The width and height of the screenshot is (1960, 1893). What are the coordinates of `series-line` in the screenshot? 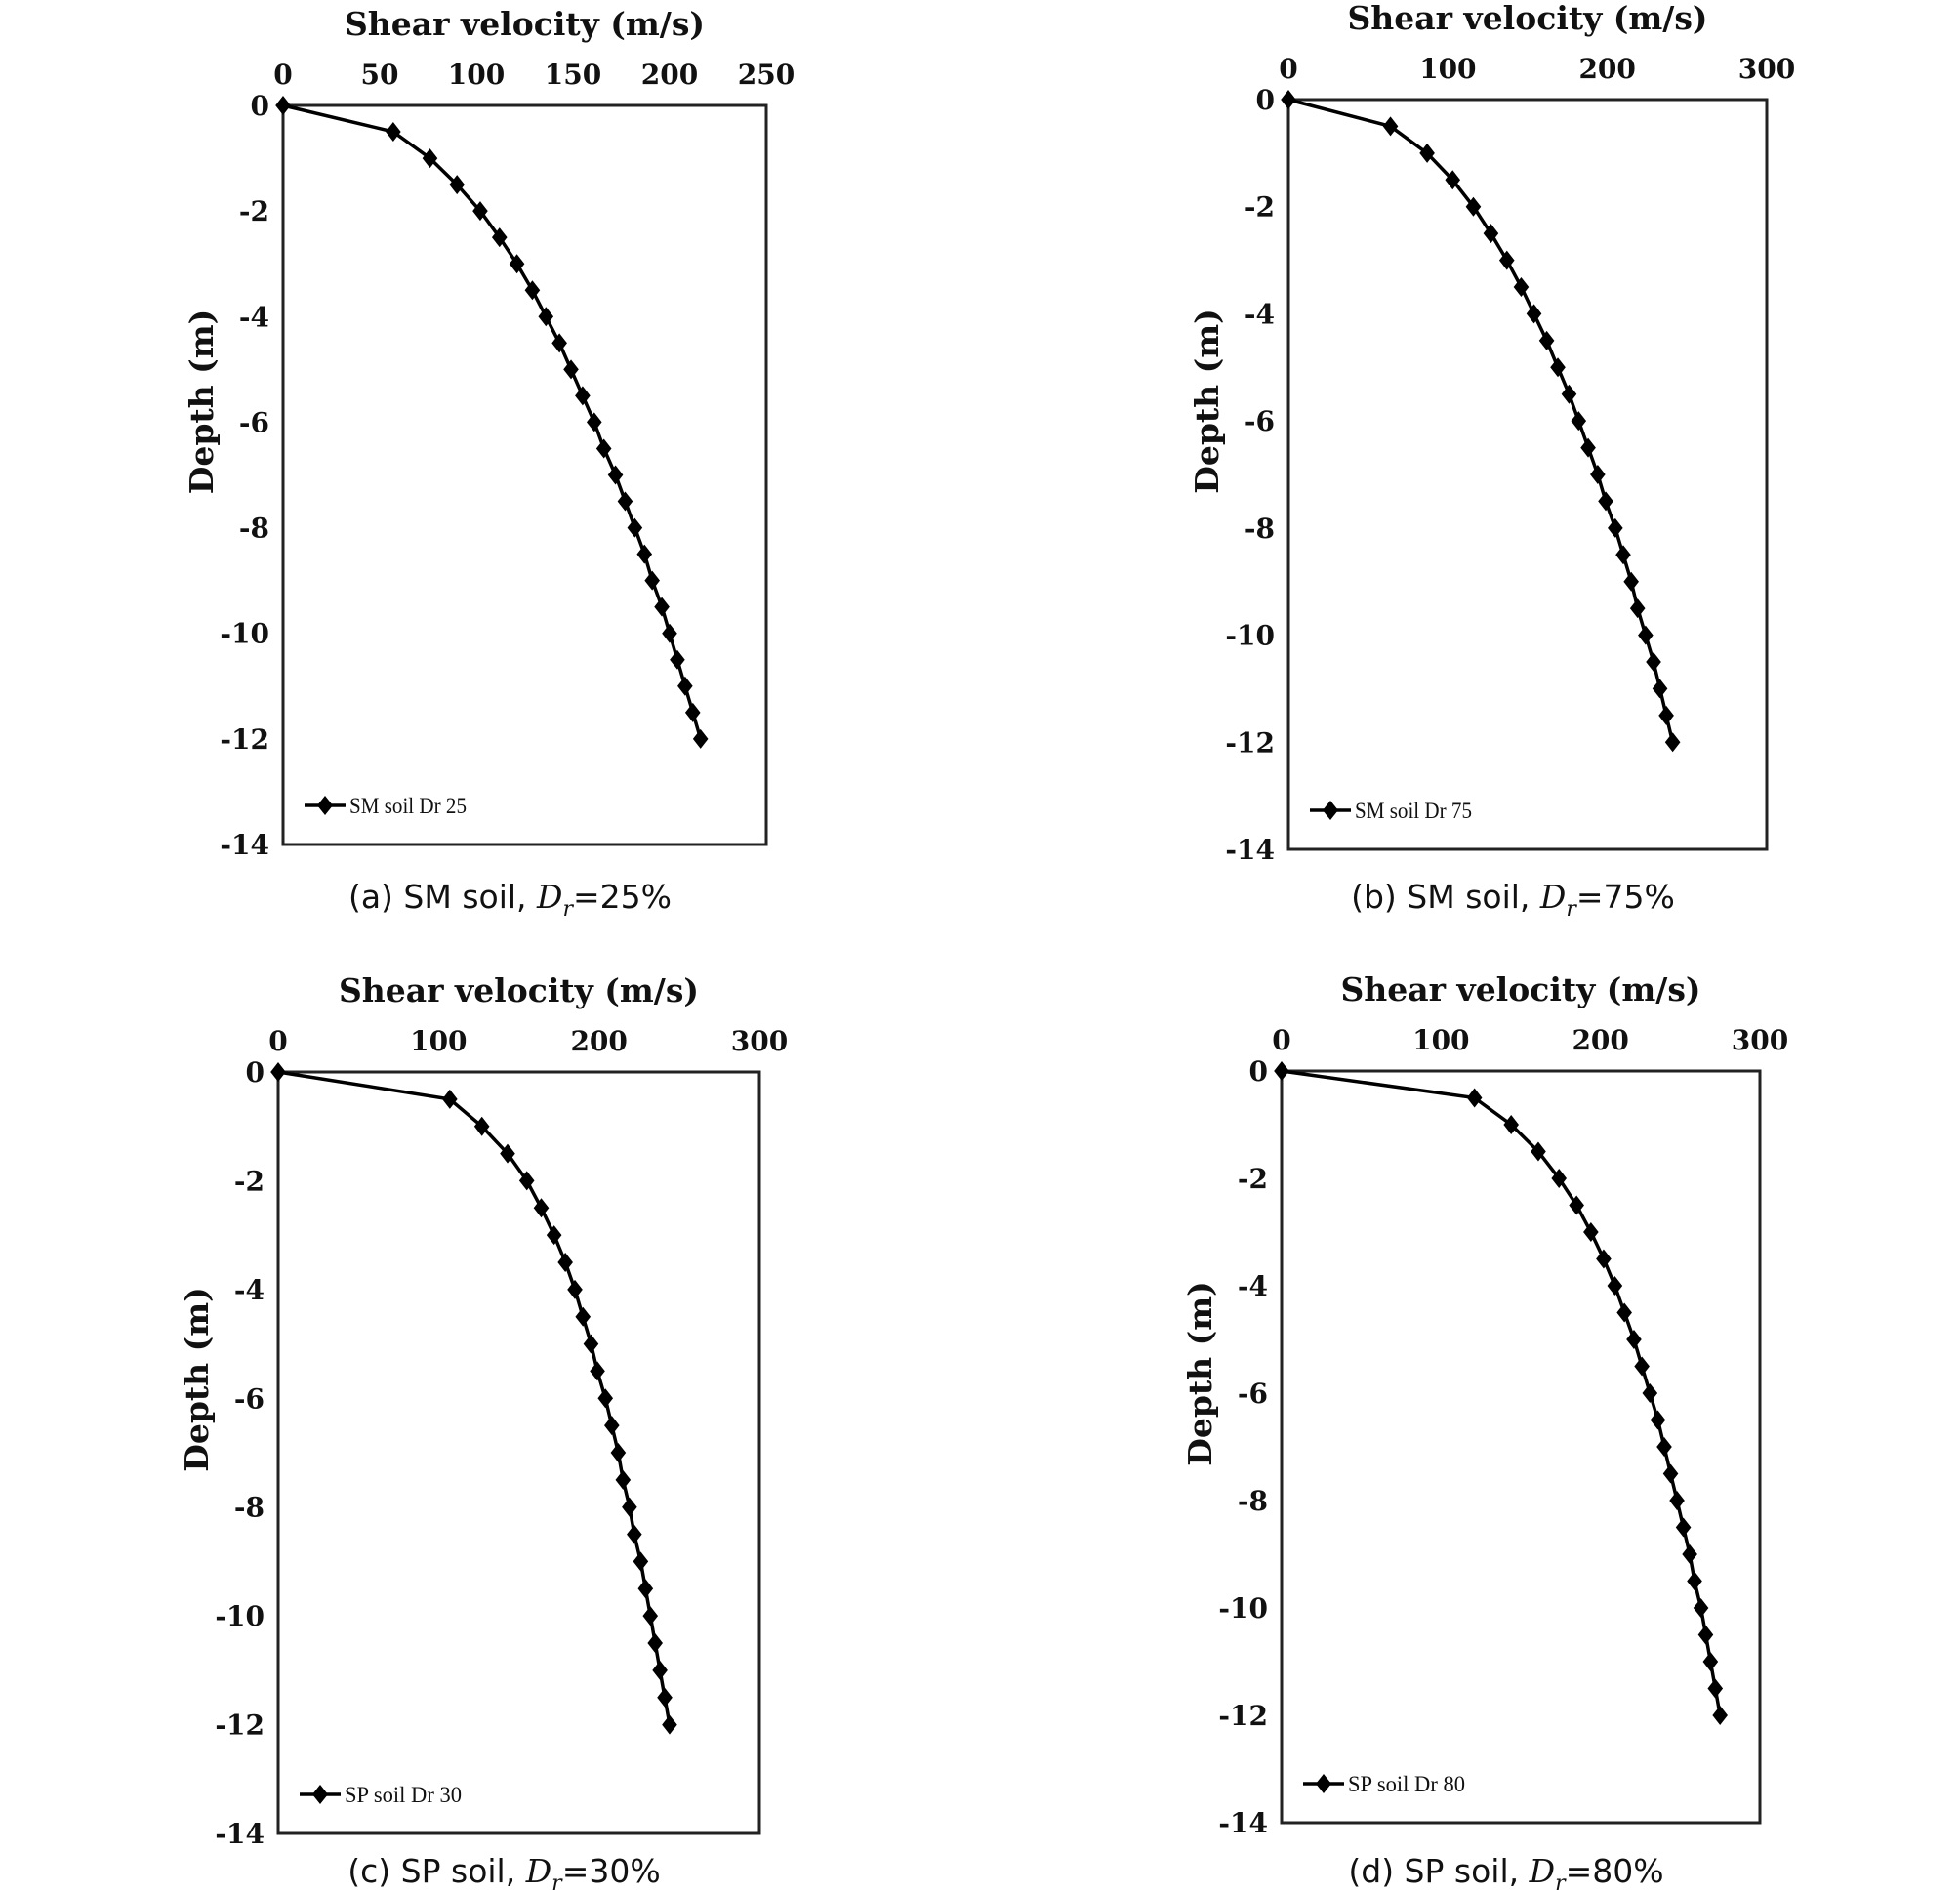 It's located at (1481, 420).